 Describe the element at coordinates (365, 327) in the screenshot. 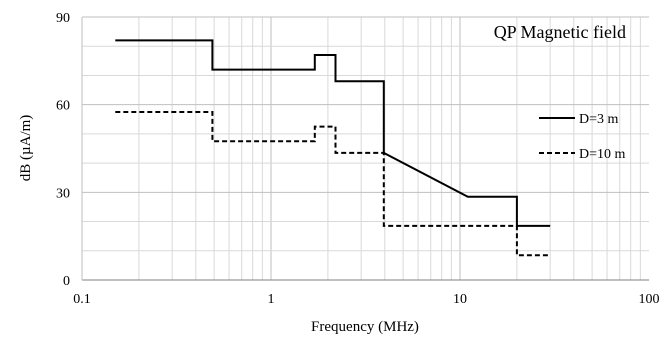

I see `x-axis-title: Frequency (MHz)` at that location.